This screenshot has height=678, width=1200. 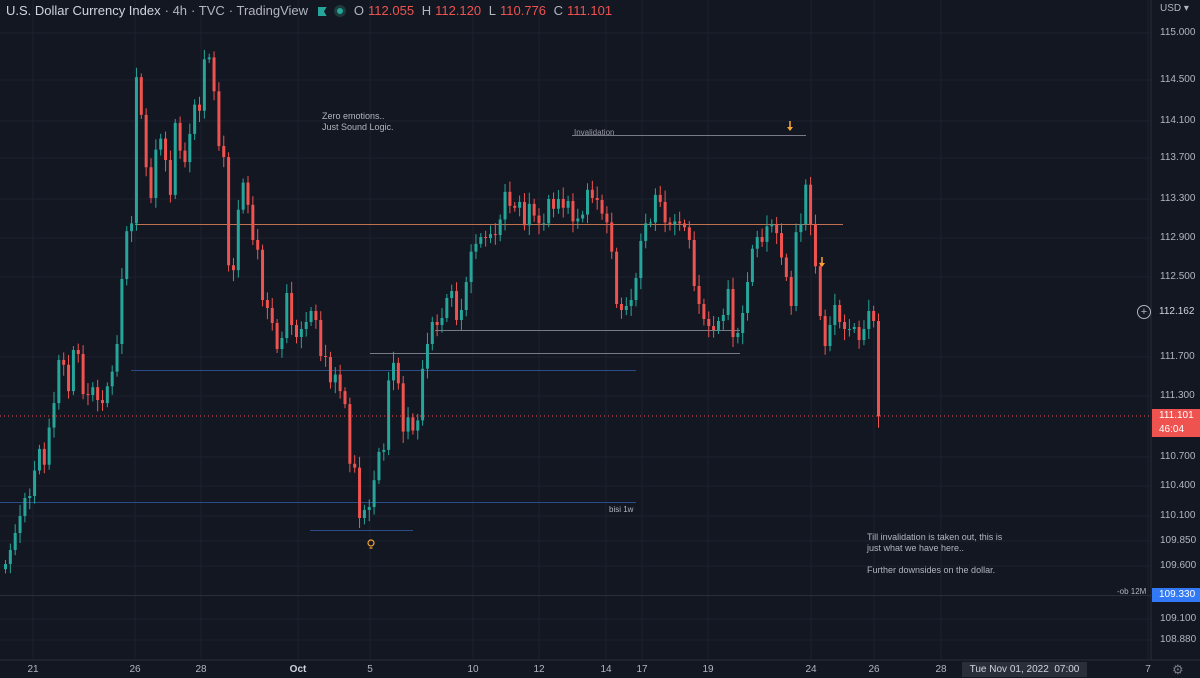 What do you see at coordinates (1174, 8) in the screenshot?
I see `currency-label: USD ▾` at bounding box center [1174, 8].